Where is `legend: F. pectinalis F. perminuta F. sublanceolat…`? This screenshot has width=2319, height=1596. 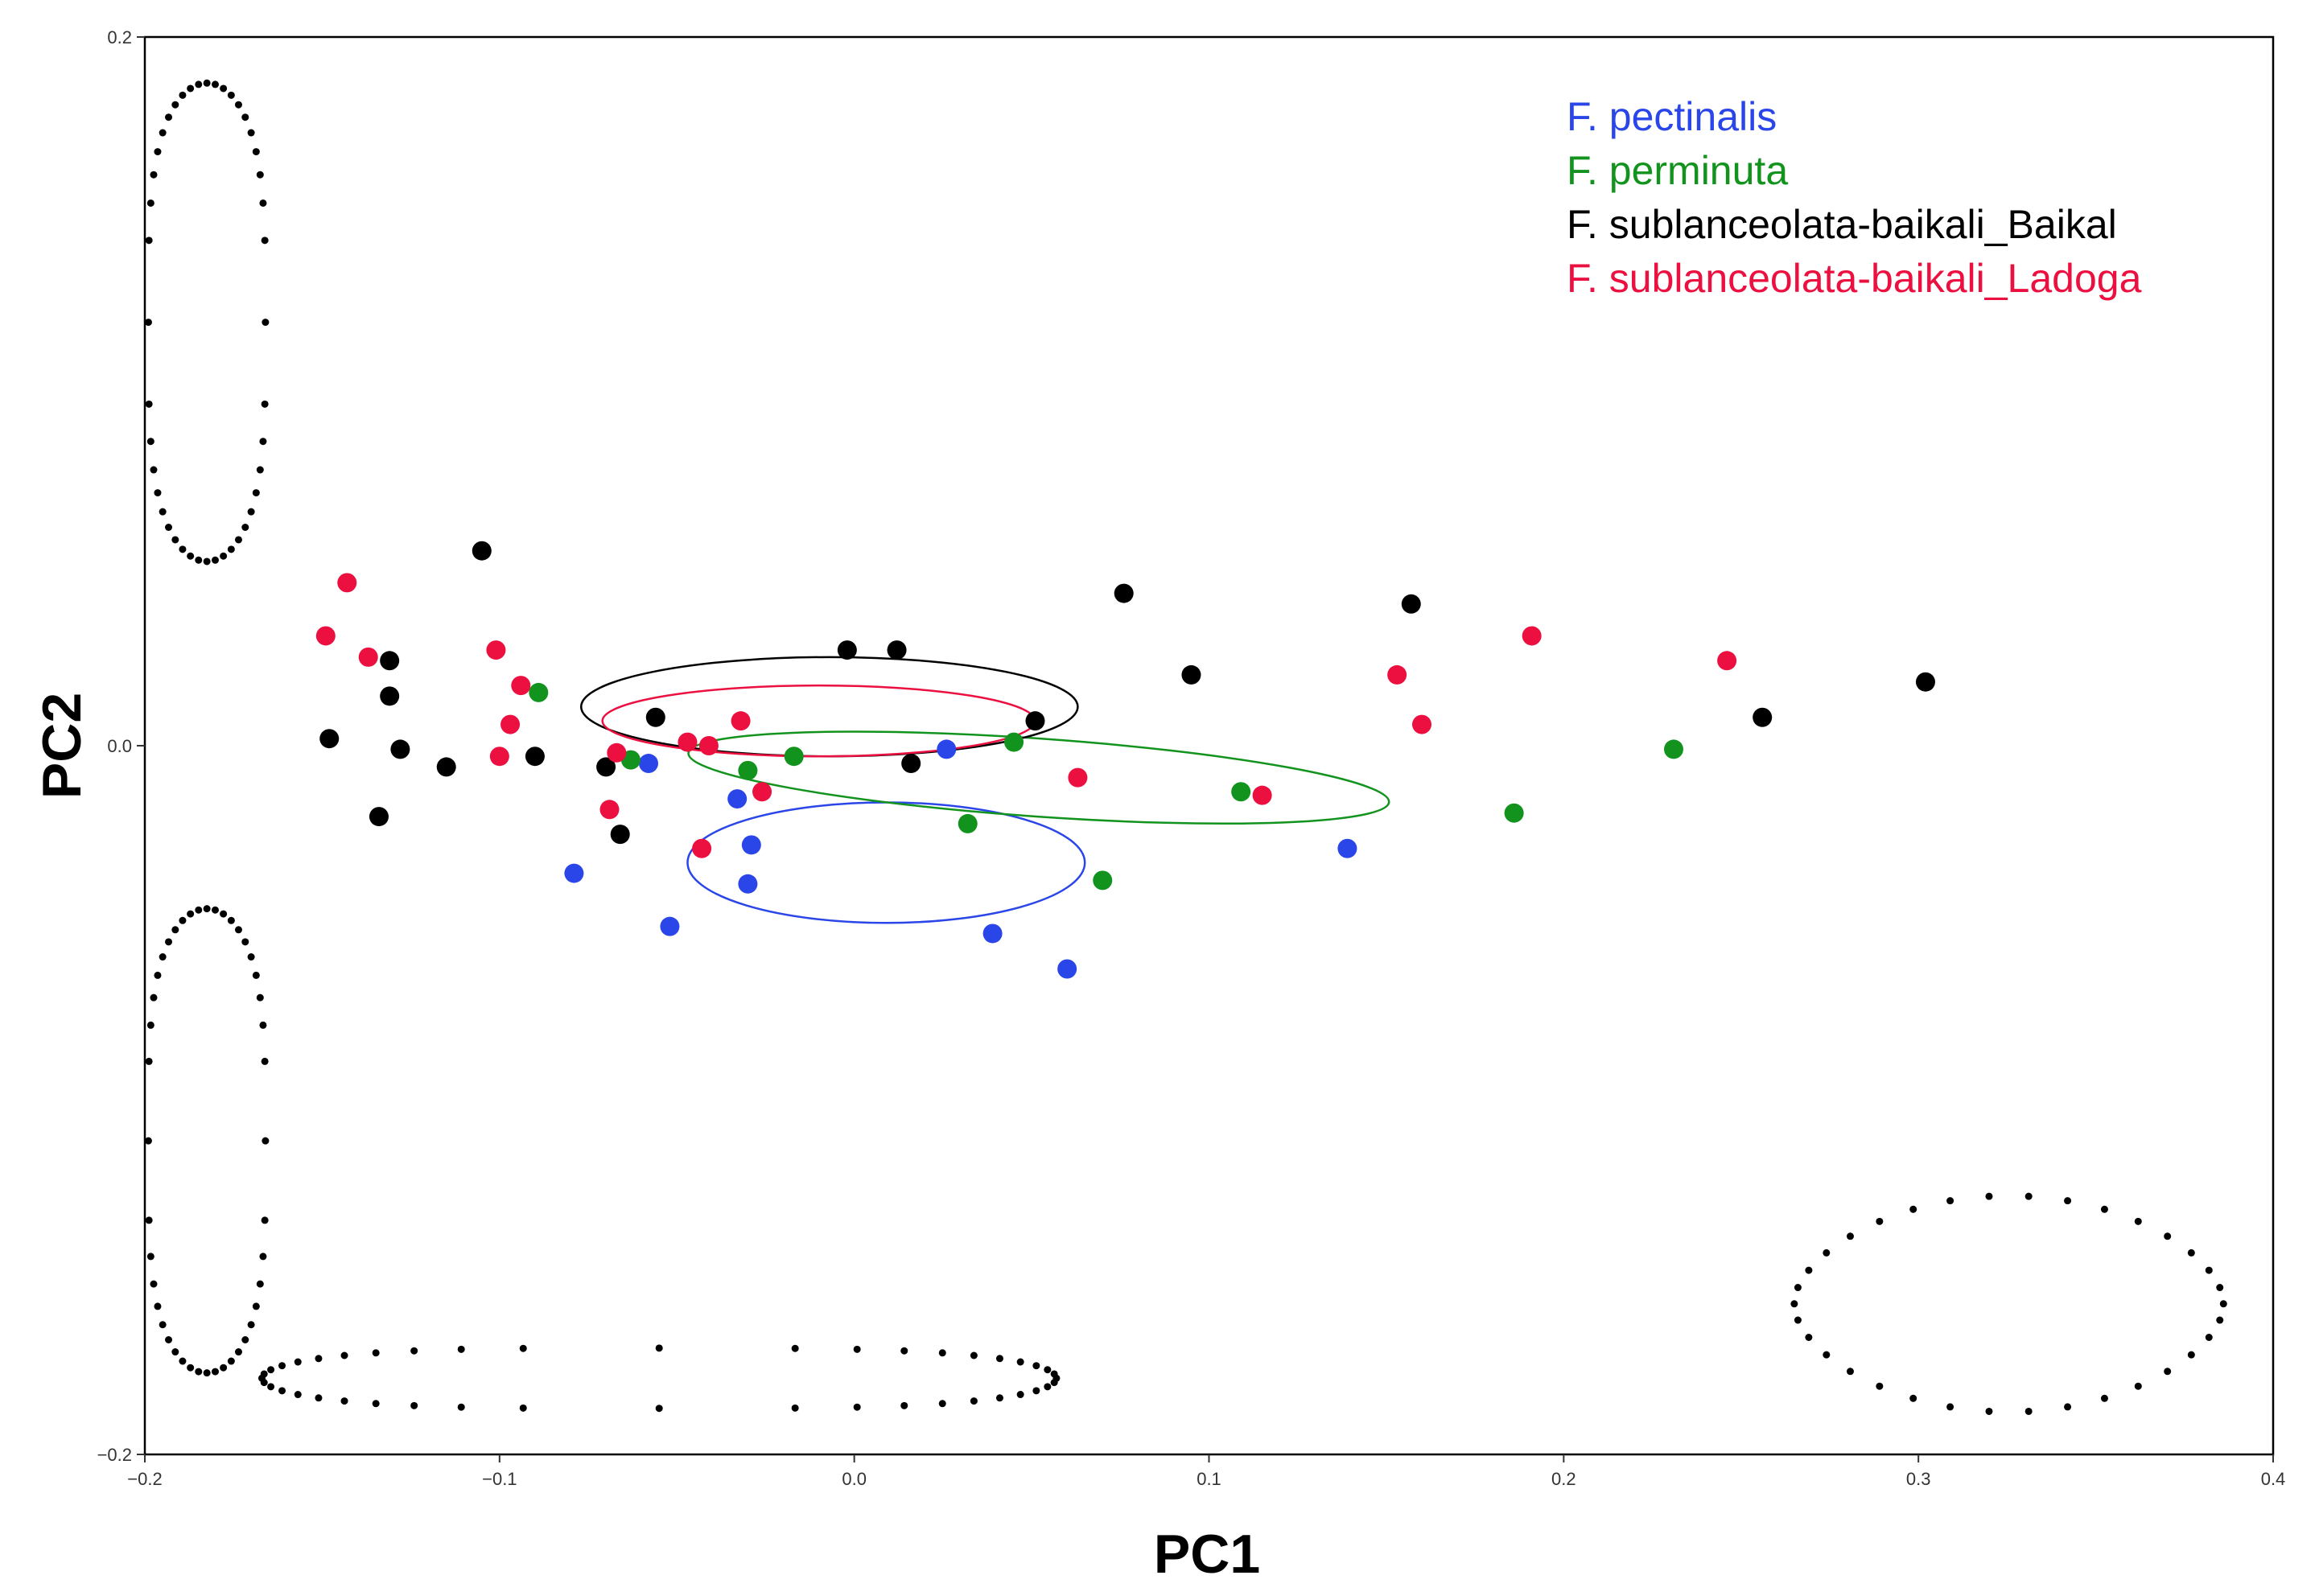
legend: F. pectinalis F. perminuta F. sublanceolat… is located at coordinates (1854, 197).